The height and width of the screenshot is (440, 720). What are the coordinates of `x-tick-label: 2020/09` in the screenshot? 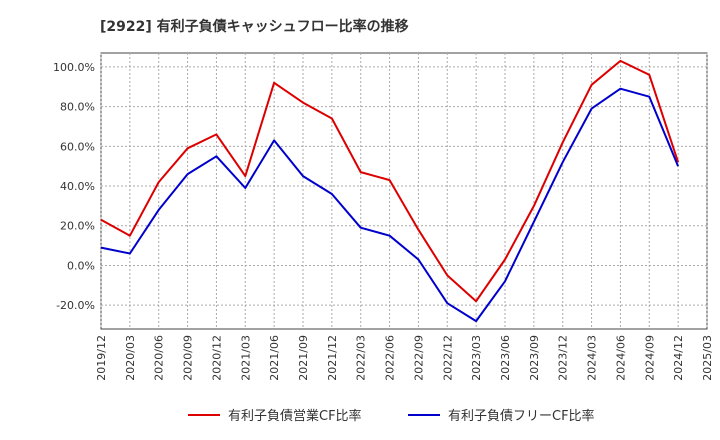 It's located at (188, 358).